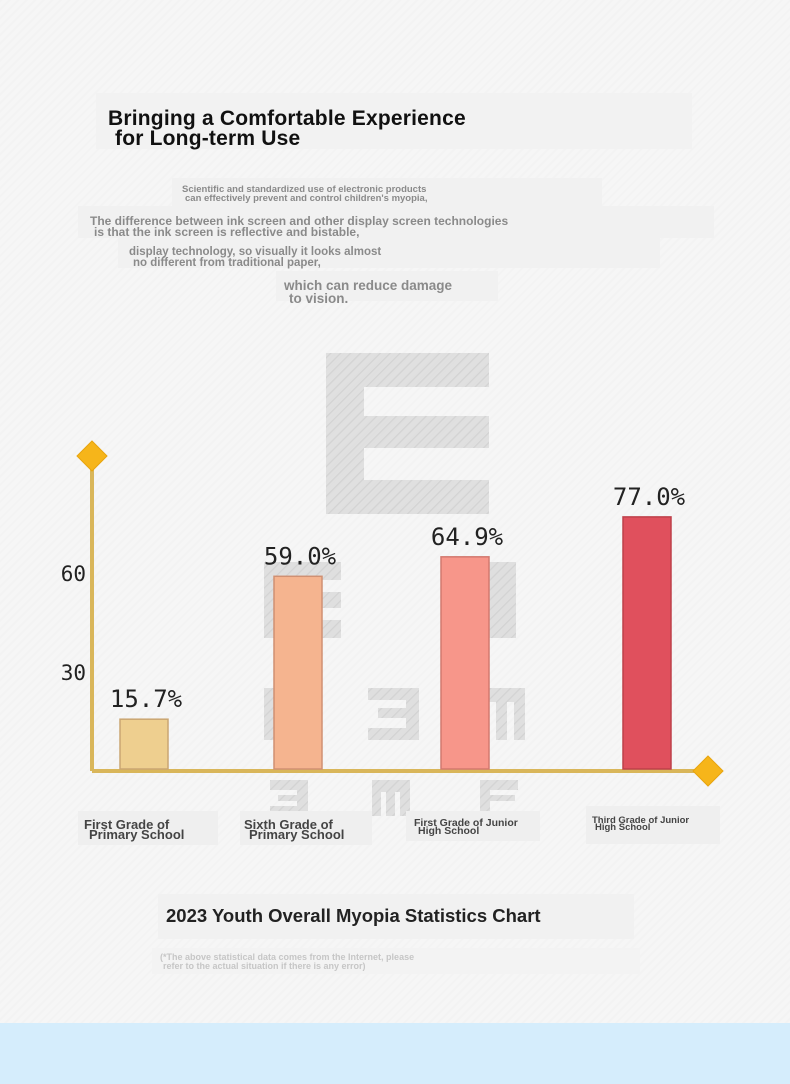 Image resolution: width=790 pixels, height=1084 pixels. What do you see at coordinates (289, 824) in the screenshot?
I see `category-label: Sixth Grade of` at bounding box center [289, 824].